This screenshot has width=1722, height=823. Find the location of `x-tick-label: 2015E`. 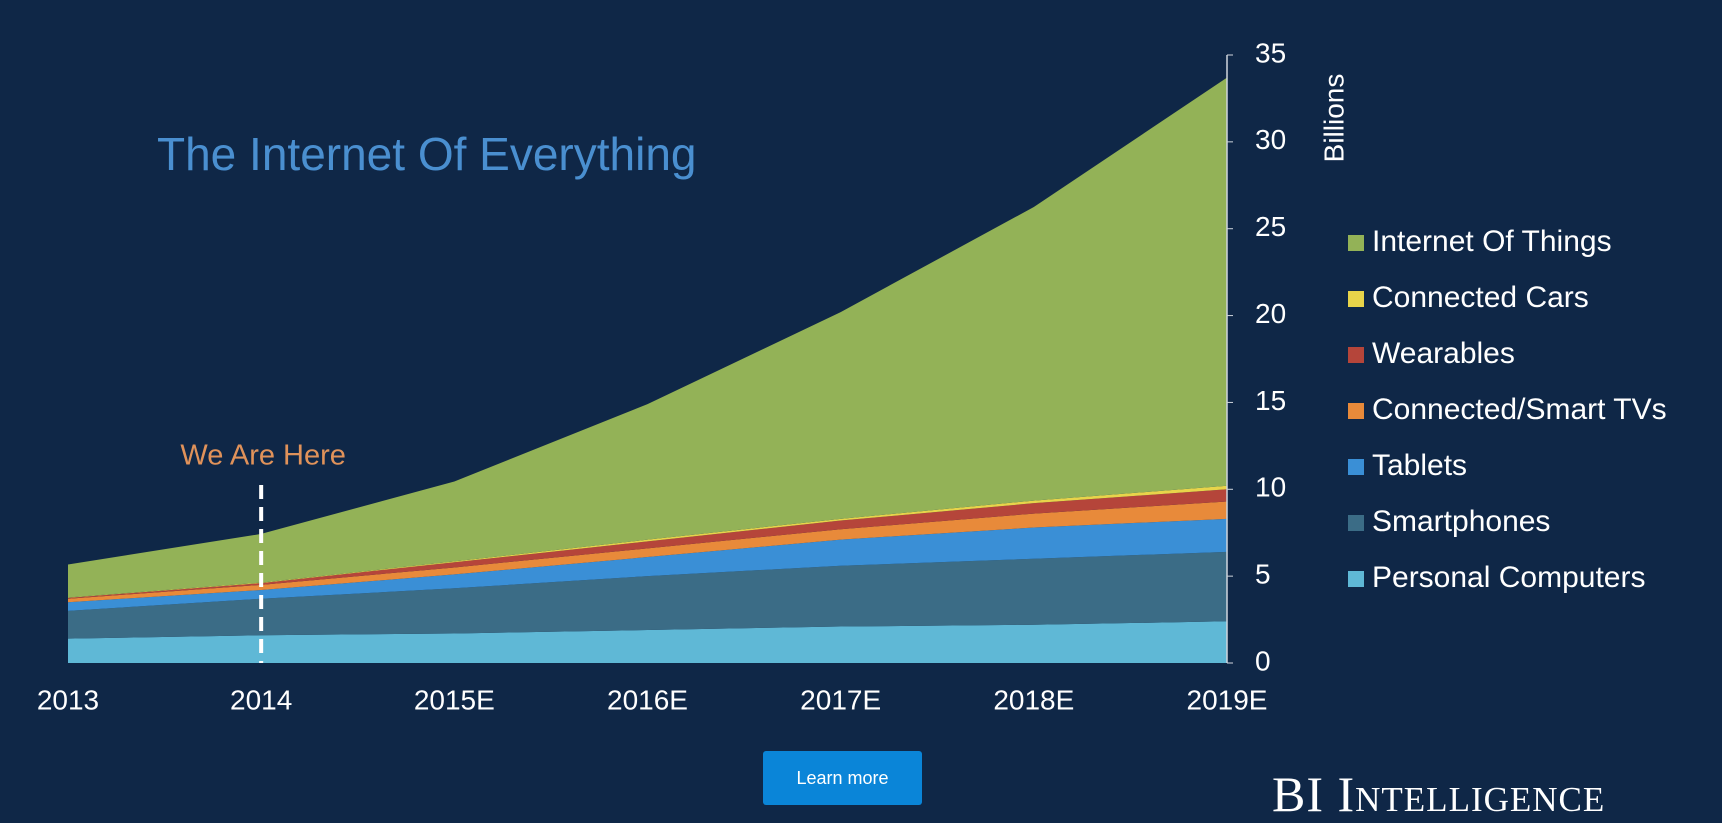

x-tick-label: 2015E is located at coordinates (454, 699).